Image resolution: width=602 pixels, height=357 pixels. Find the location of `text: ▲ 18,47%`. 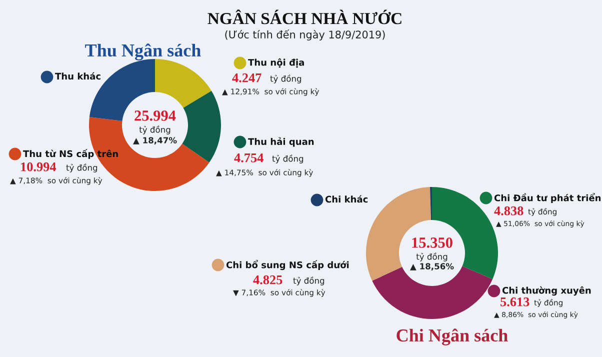

text: ▲ 18,47% is located at coordinates (155, 140).